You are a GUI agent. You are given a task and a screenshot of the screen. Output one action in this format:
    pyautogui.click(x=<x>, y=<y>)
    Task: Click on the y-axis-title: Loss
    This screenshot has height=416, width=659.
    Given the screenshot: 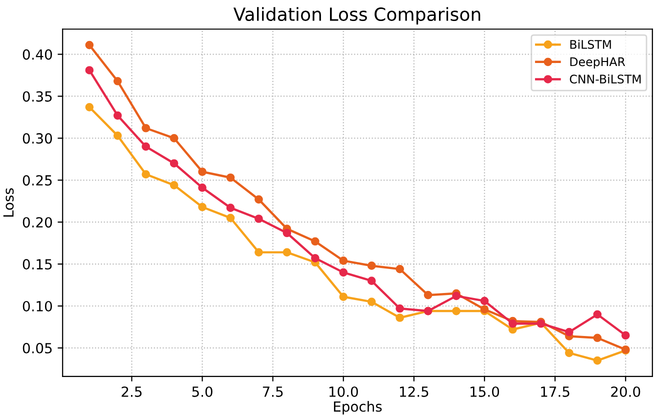 What is the action you would take?
    pyautogui.click(x=8, y=202)
    